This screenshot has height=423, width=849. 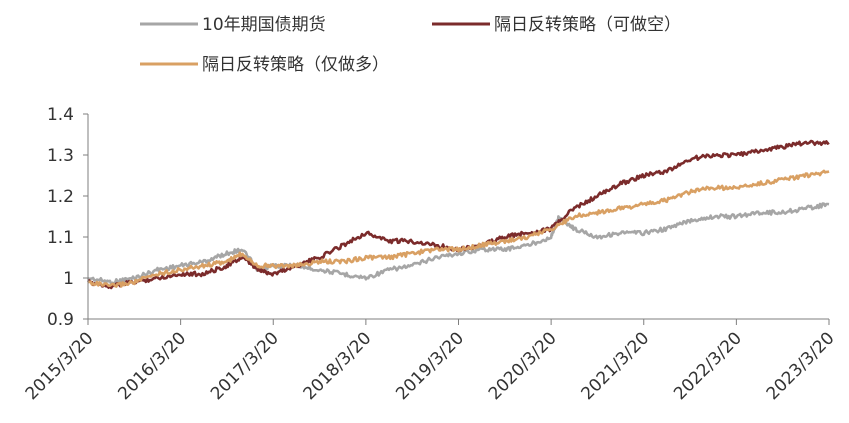 I want to click on x-tick-label: 2021/3/20, so click(x=616, y=366).